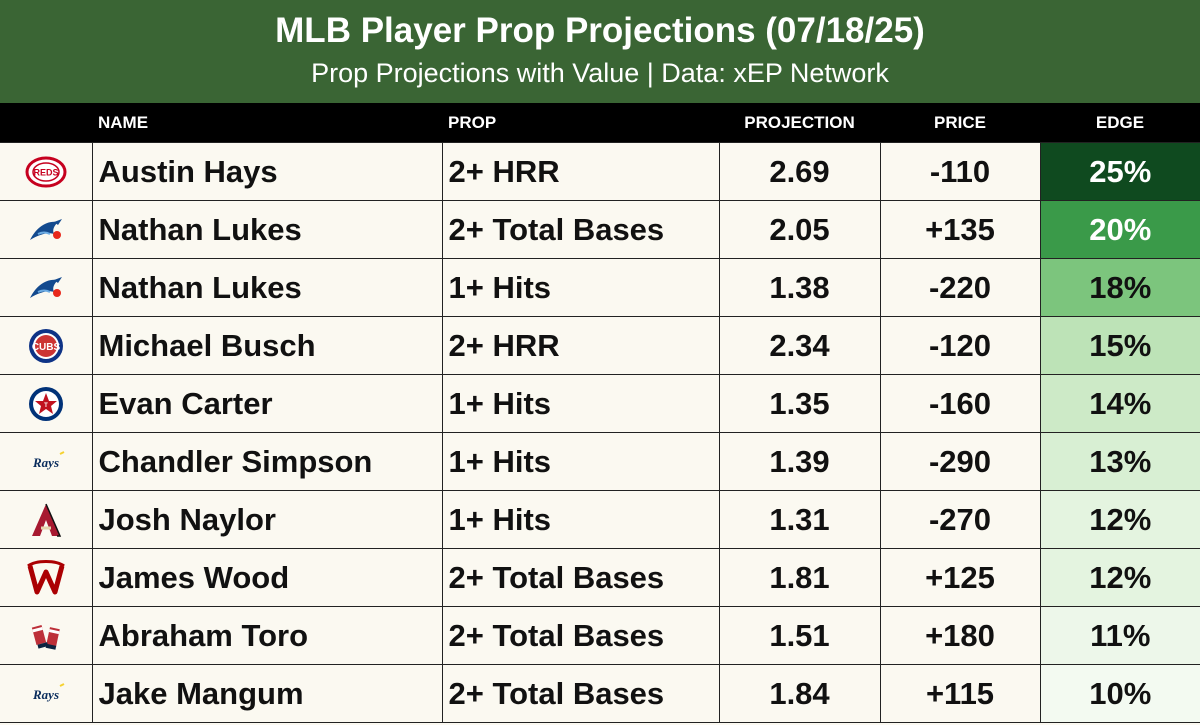 The height and width of the screenshot is (725, 1200). Describe the element at coordinates (960, 693) in the screenshot. I see `price-value: +115` at that location.